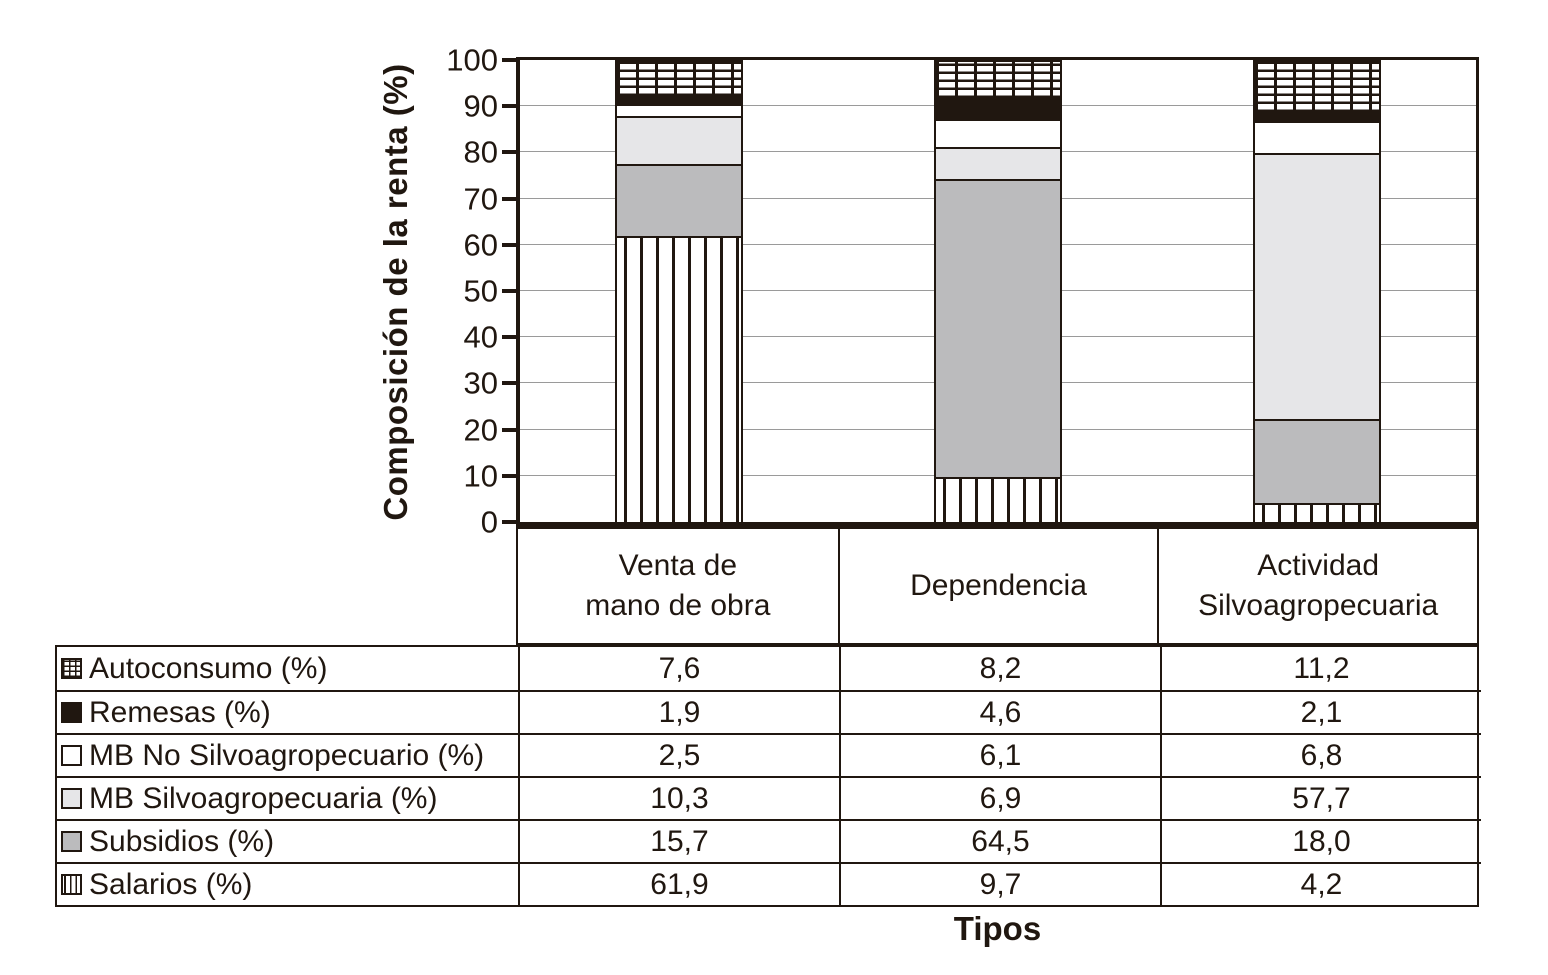 The height and width of the screenshot is (975, 1548). I want to click on row-label: MB No Silvoagropecuario (%), so click(287, 755).